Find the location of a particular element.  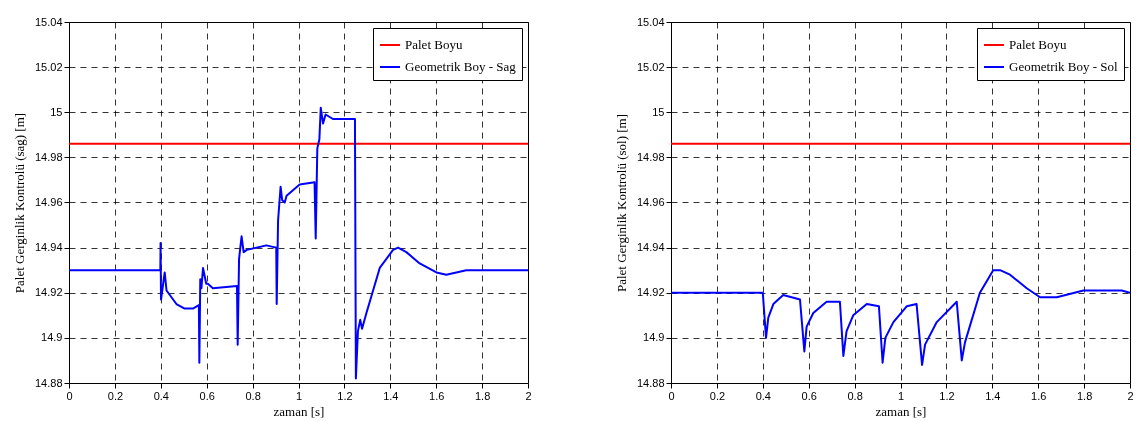

y-axis-title: Palet Gerginlik Kontrolü (sag) [m] is located at coordinates (19, 203).